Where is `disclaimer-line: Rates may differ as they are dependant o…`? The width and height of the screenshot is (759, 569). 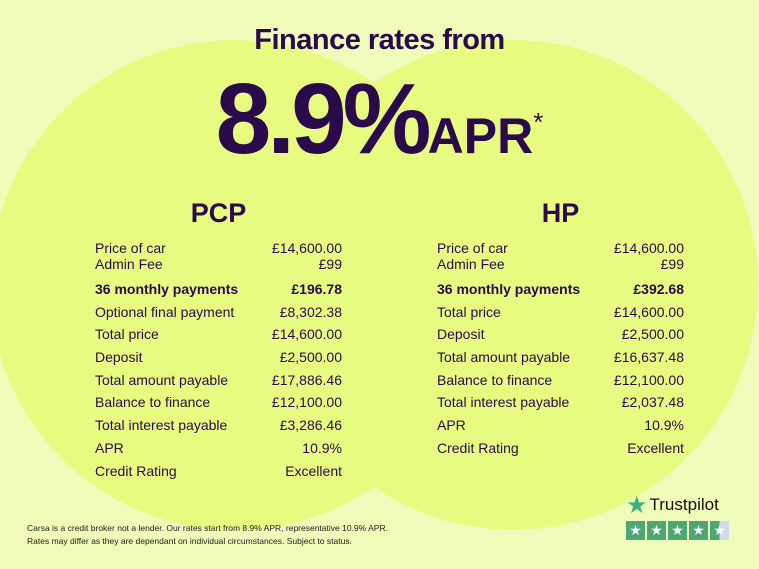 disclaimer-line: Rates may differ as they are dependant o… is located at coordinates (189, 540).